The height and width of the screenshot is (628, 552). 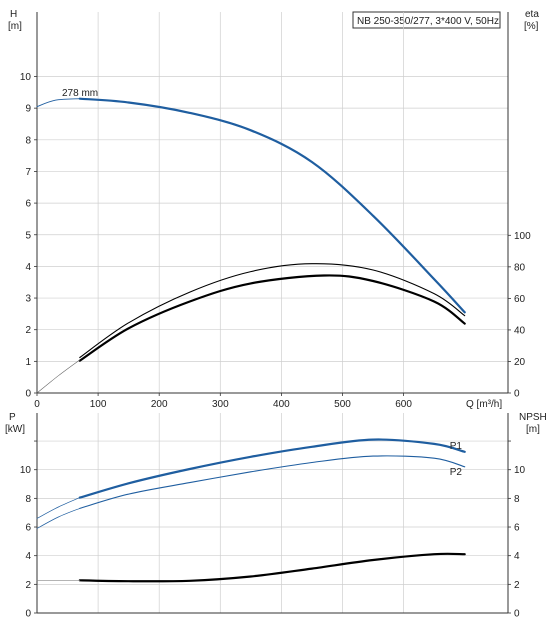 I want to click on x-tick-label-4: 400, so click(x=281, y=404).